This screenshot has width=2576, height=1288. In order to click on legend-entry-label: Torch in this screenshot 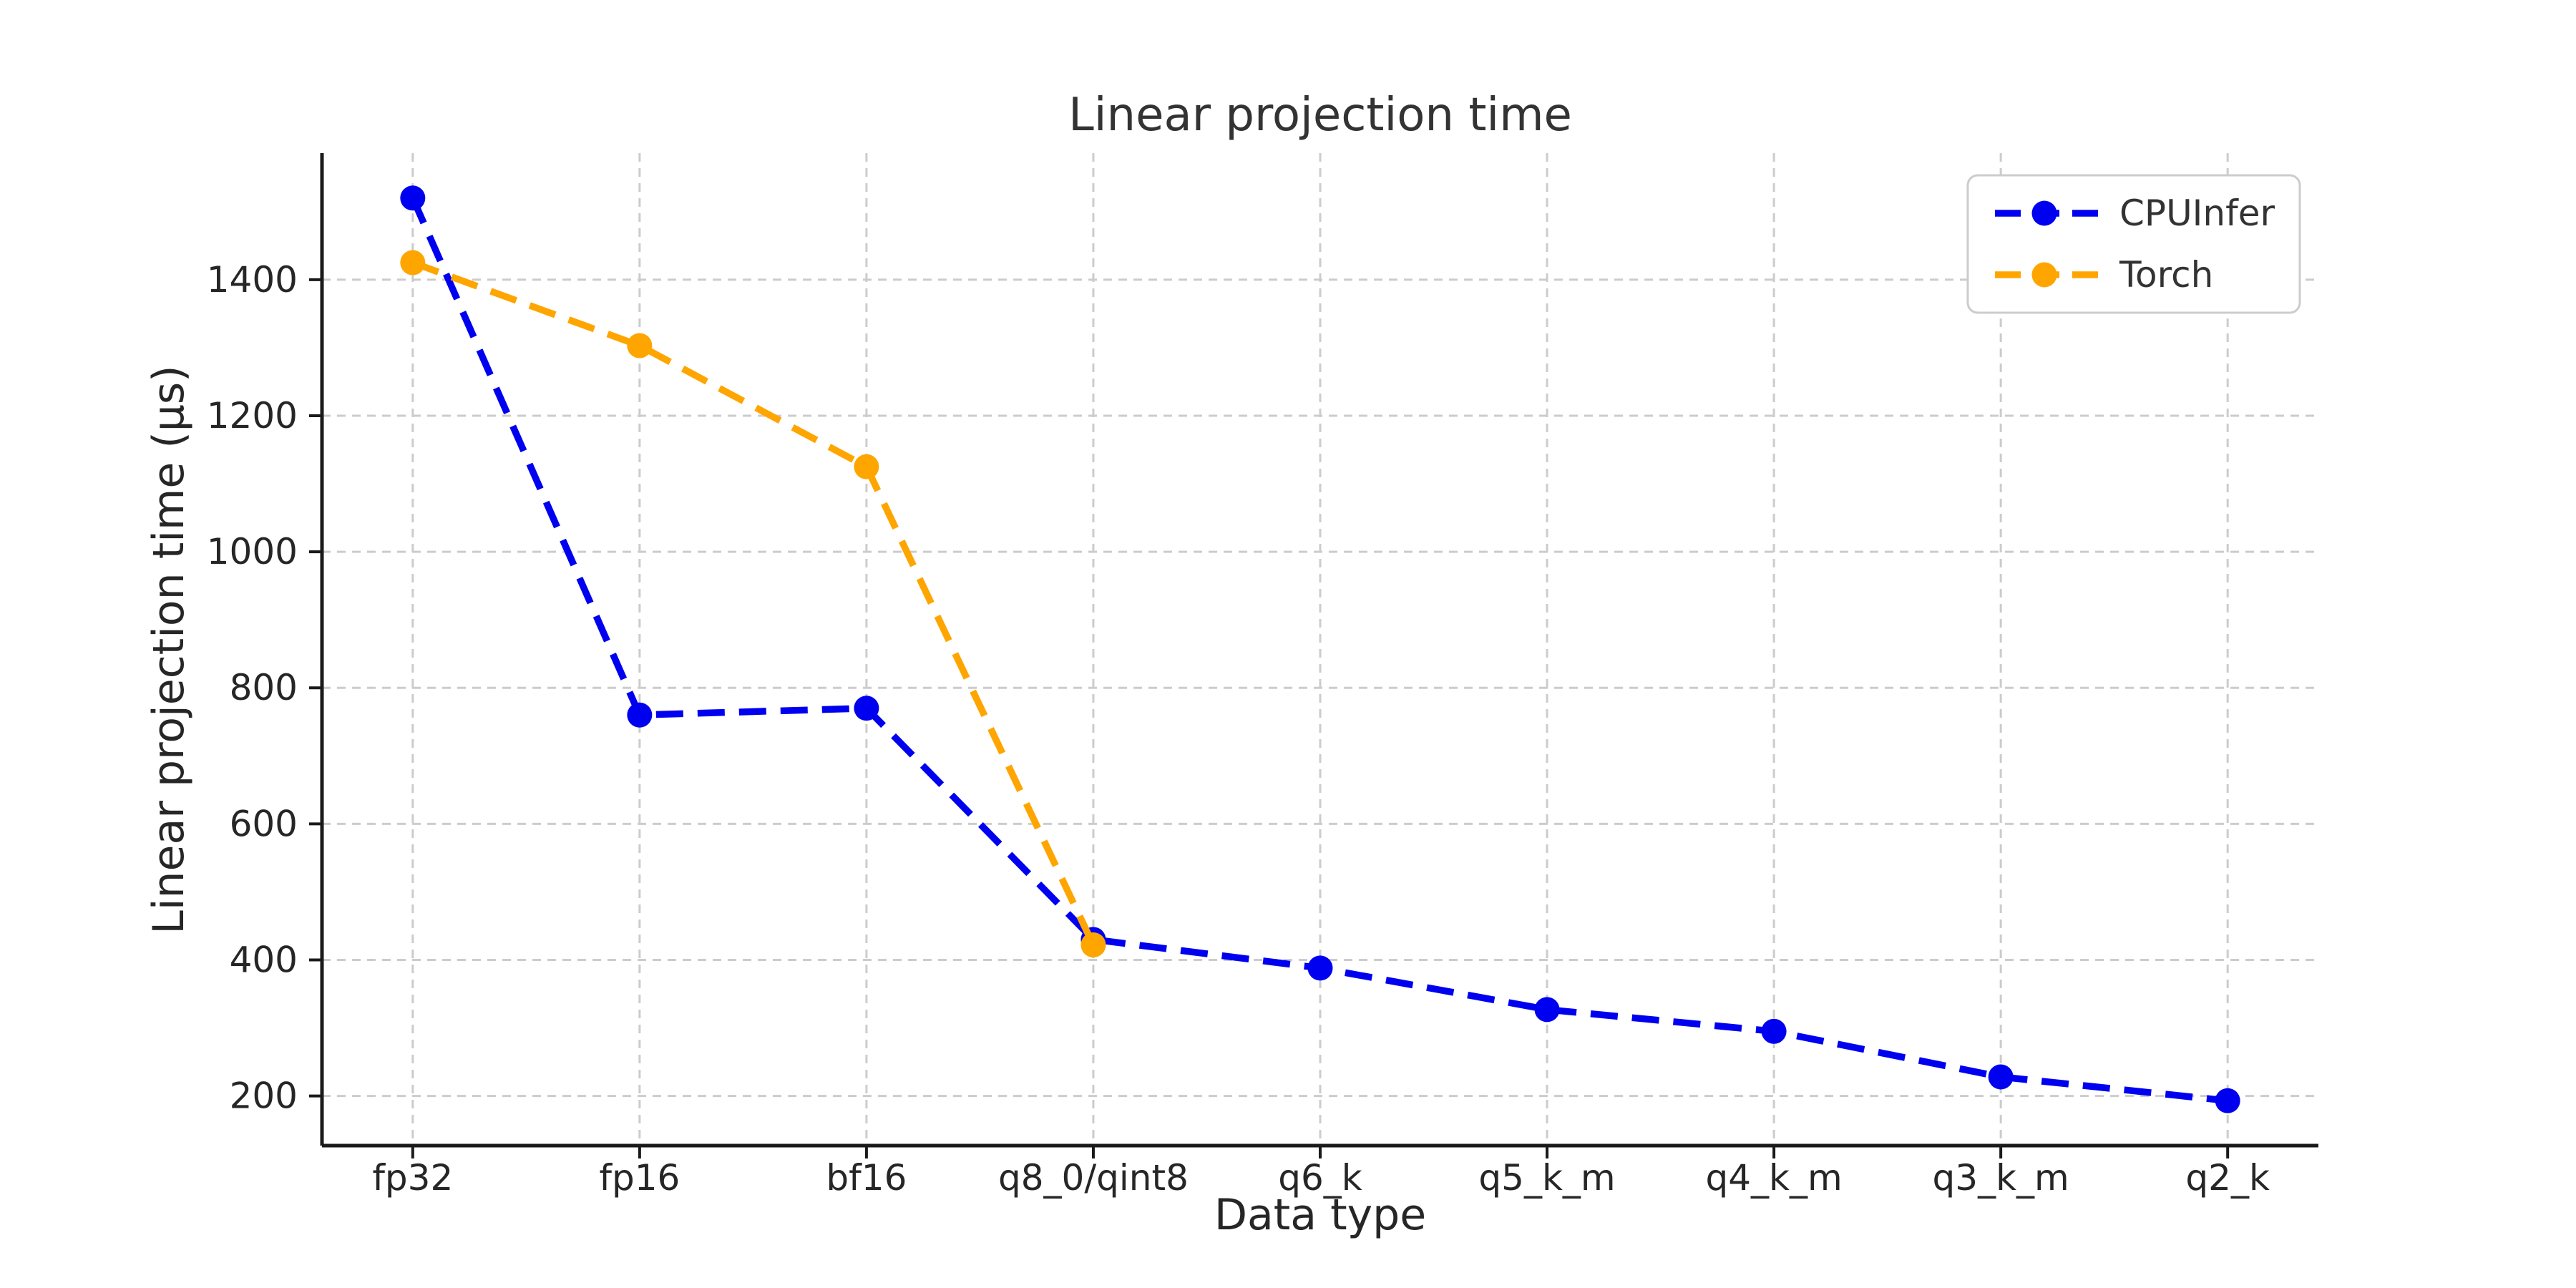, I will do `click(2166, 275)`.